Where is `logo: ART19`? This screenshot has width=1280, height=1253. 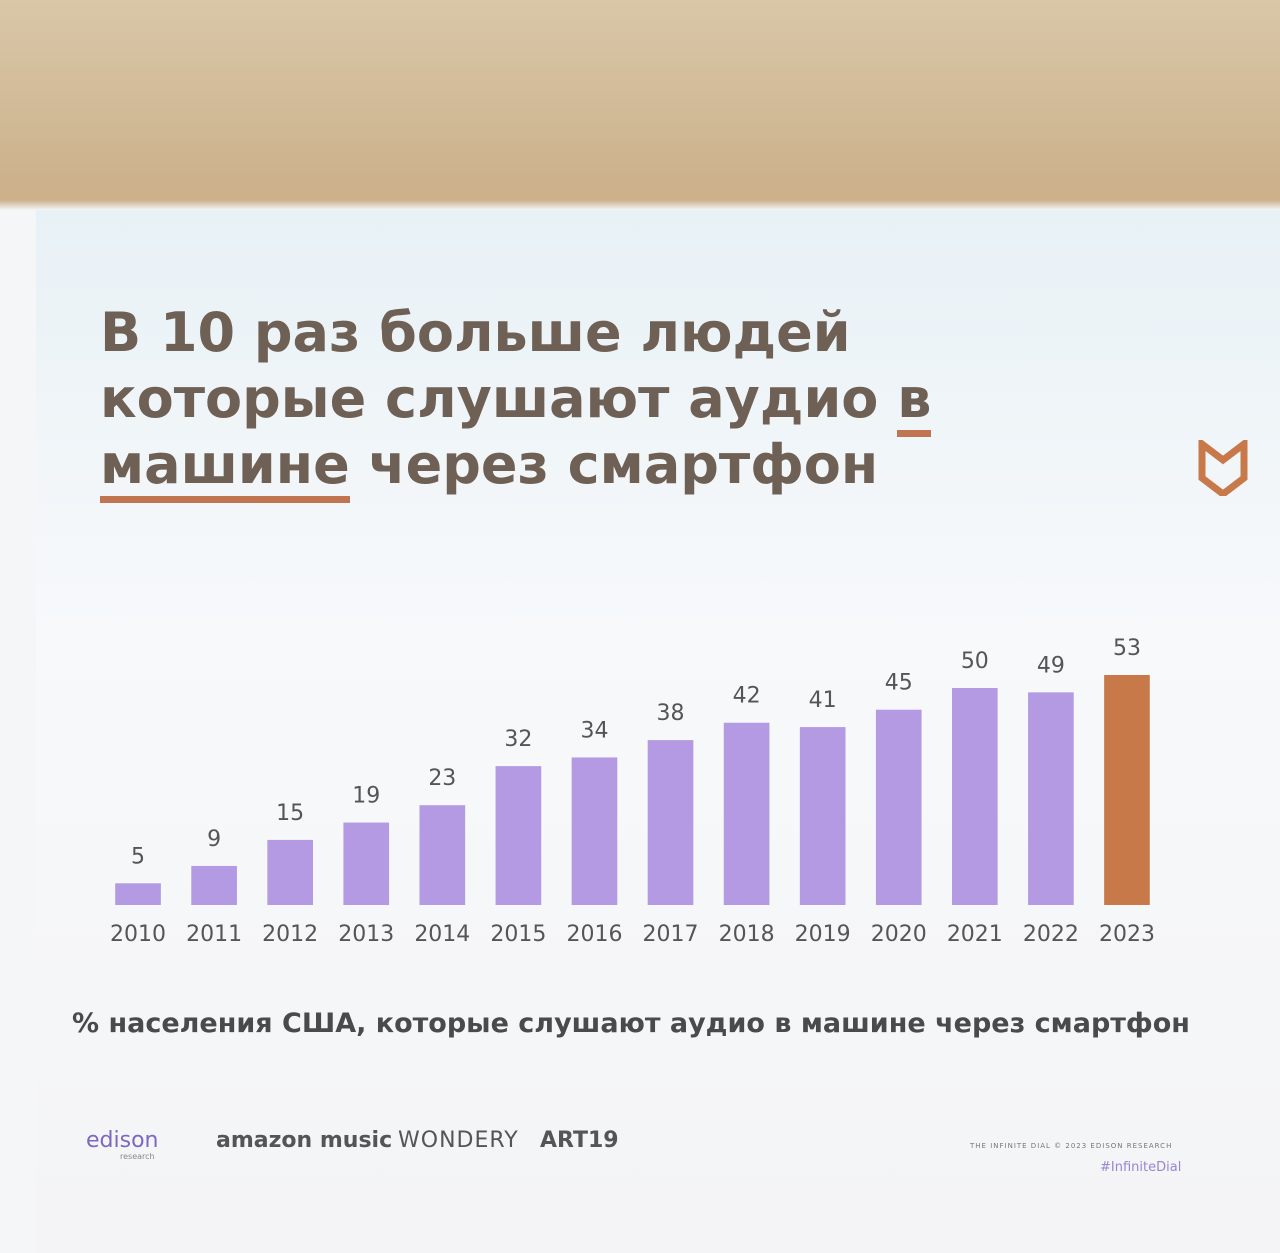 logo: ART19 is located at coordinates (579, 1140).